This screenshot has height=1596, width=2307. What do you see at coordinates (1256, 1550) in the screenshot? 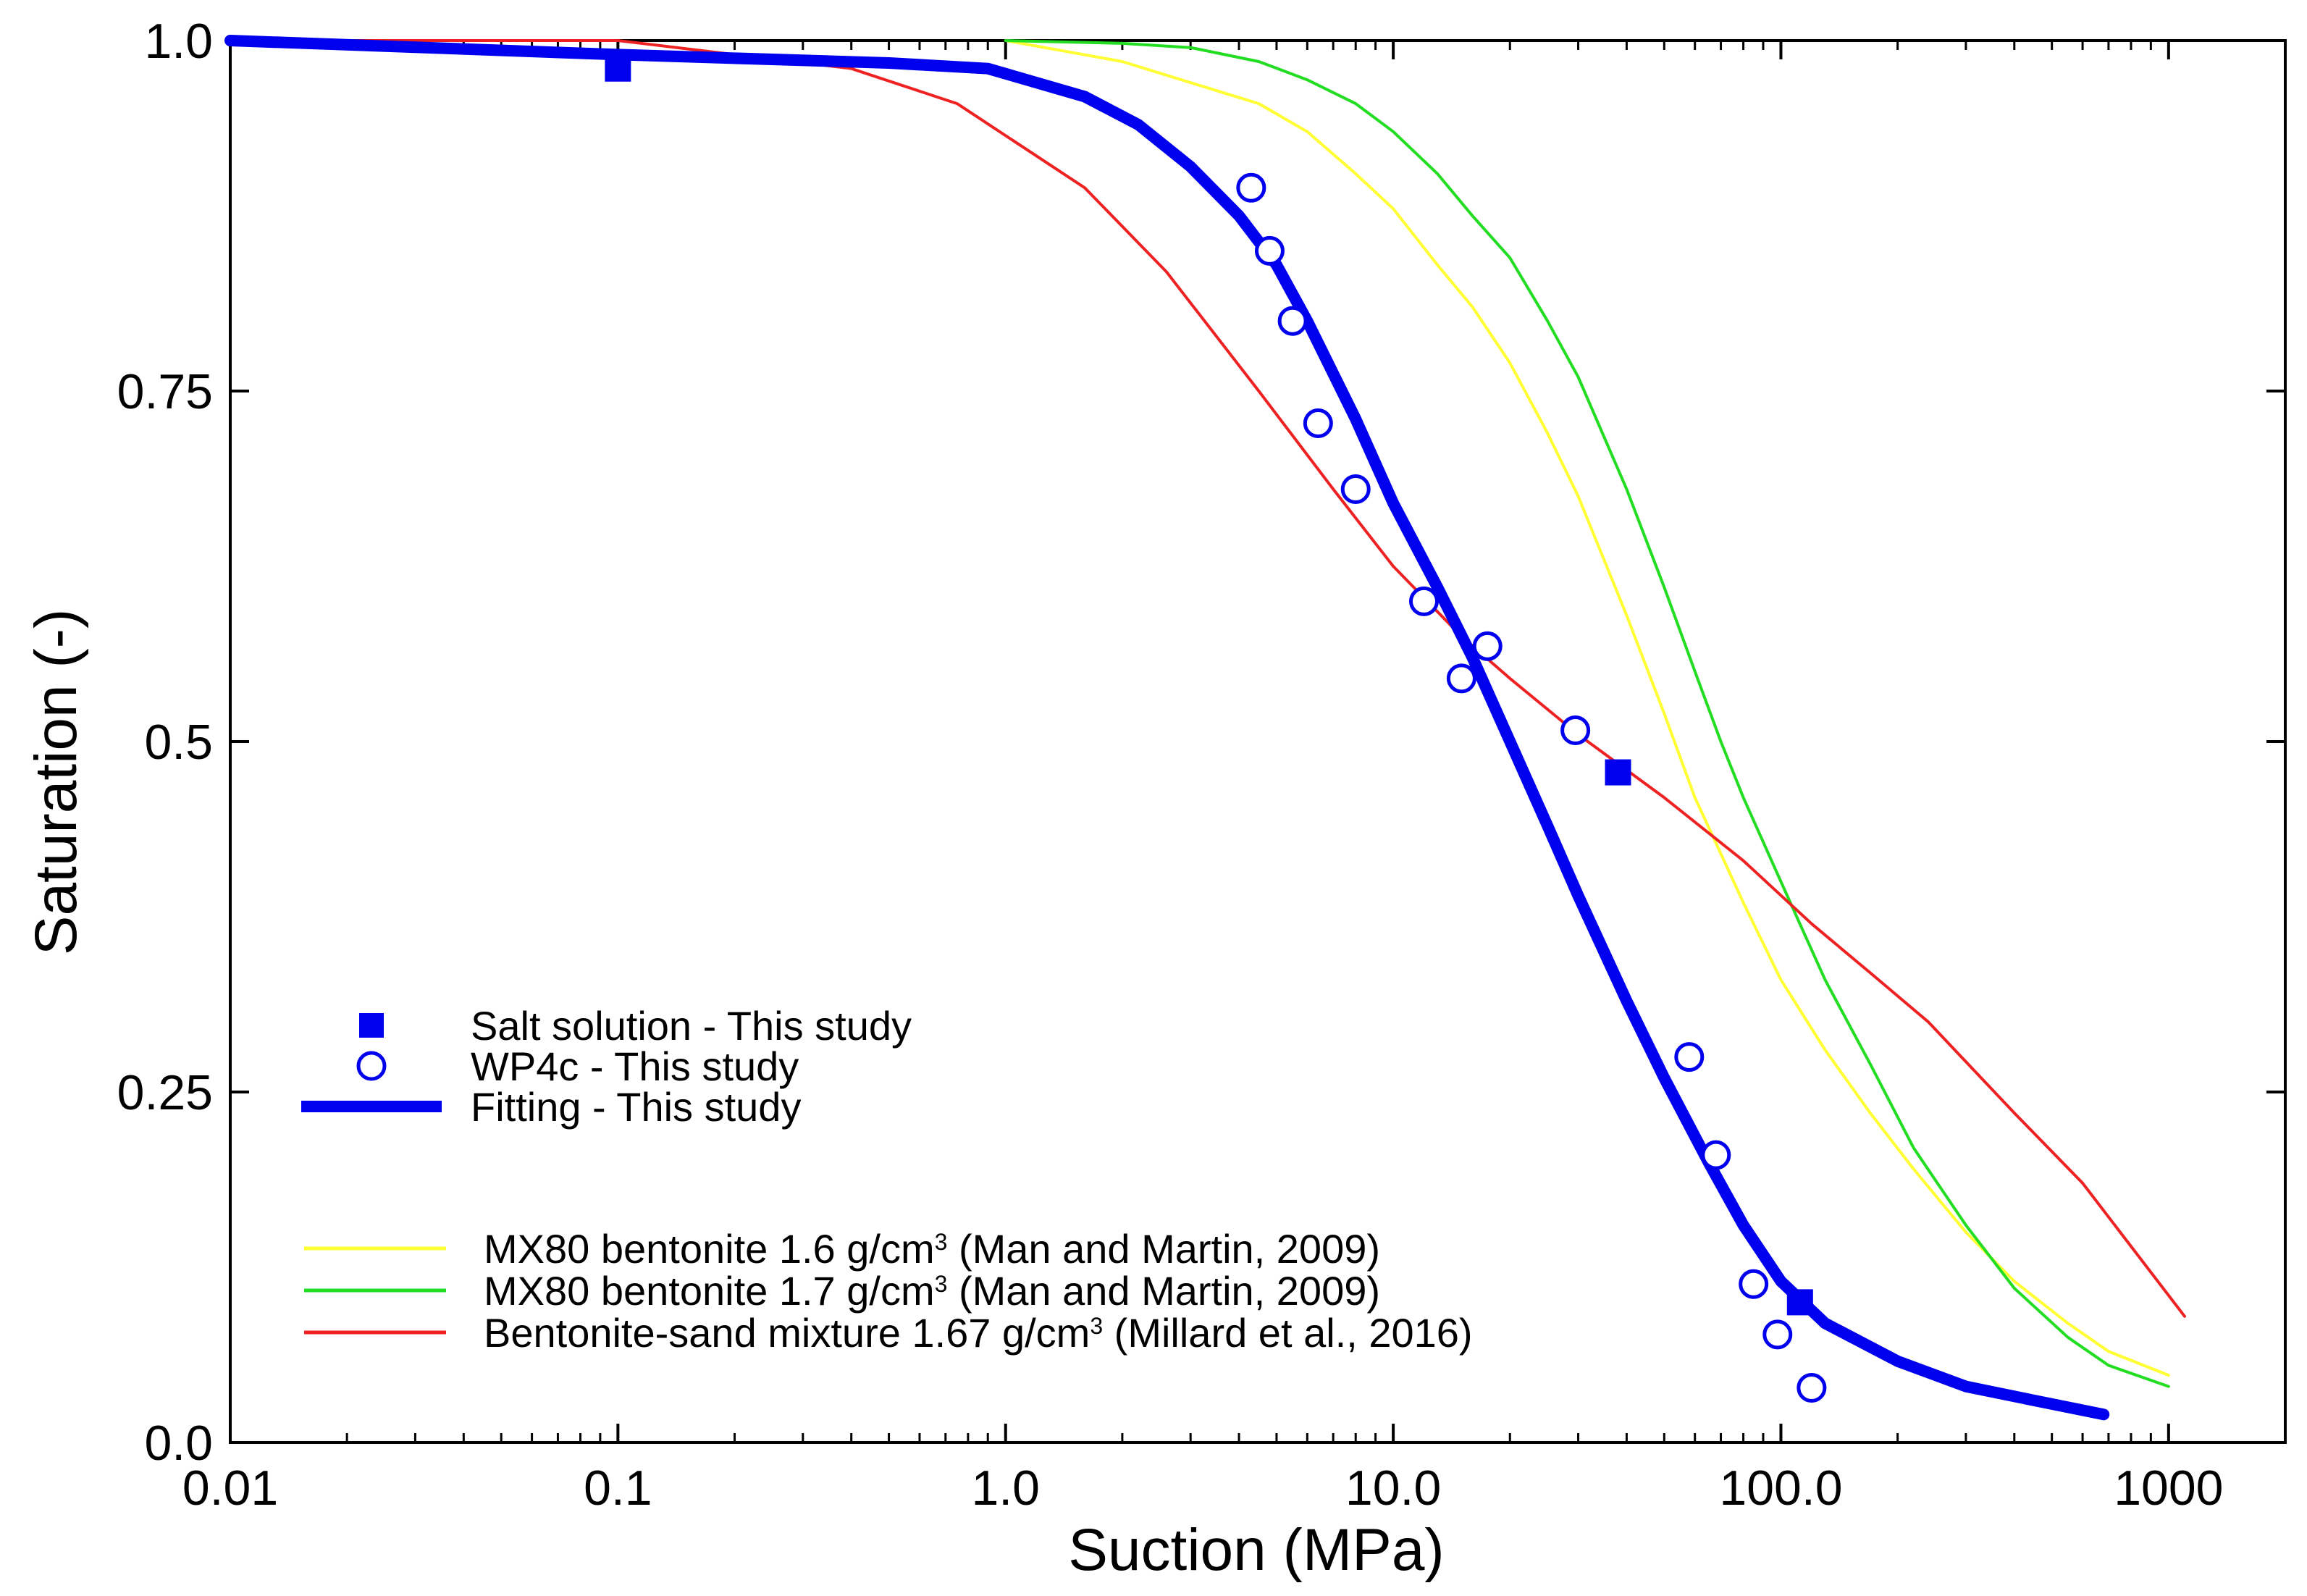
I see `x-axis-label: Suction (MPa)` at bounding box center [1256, 1550].